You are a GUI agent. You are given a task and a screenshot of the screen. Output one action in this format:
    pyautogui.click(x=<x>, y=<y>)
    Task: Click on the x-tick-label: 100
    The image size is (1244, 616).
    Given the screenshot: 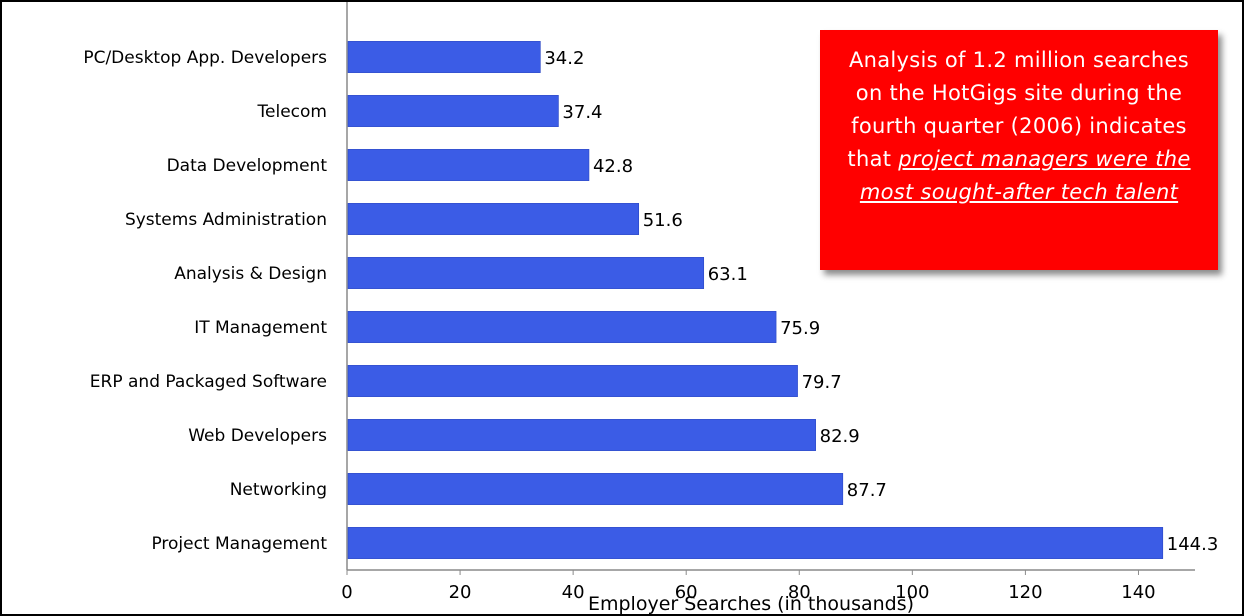 What is the action you would take?
    pyautogui.click(x=912, y=592)
    